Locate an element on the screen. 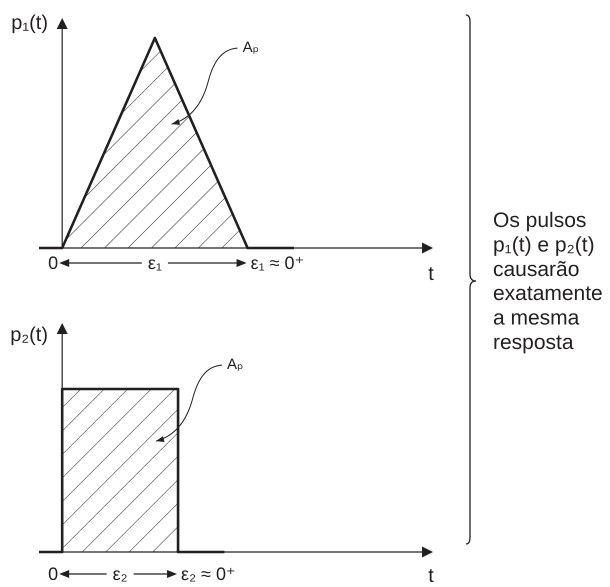 The width and height of the screenshot is (610, 587). text: Os pulsos p₁(t) e p₂(t) causarão exatamente a mesma resposta is located at coordinates (548, 281).